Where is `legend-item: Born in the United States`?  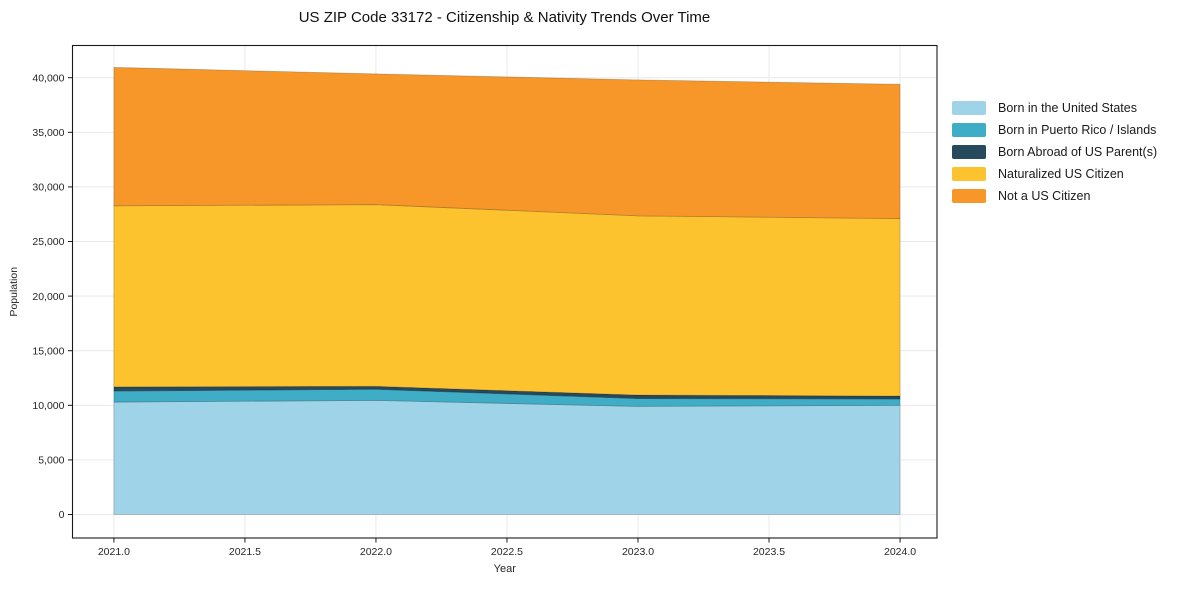
legend-item: Born in the United States is located at coordinates (1054, 108).